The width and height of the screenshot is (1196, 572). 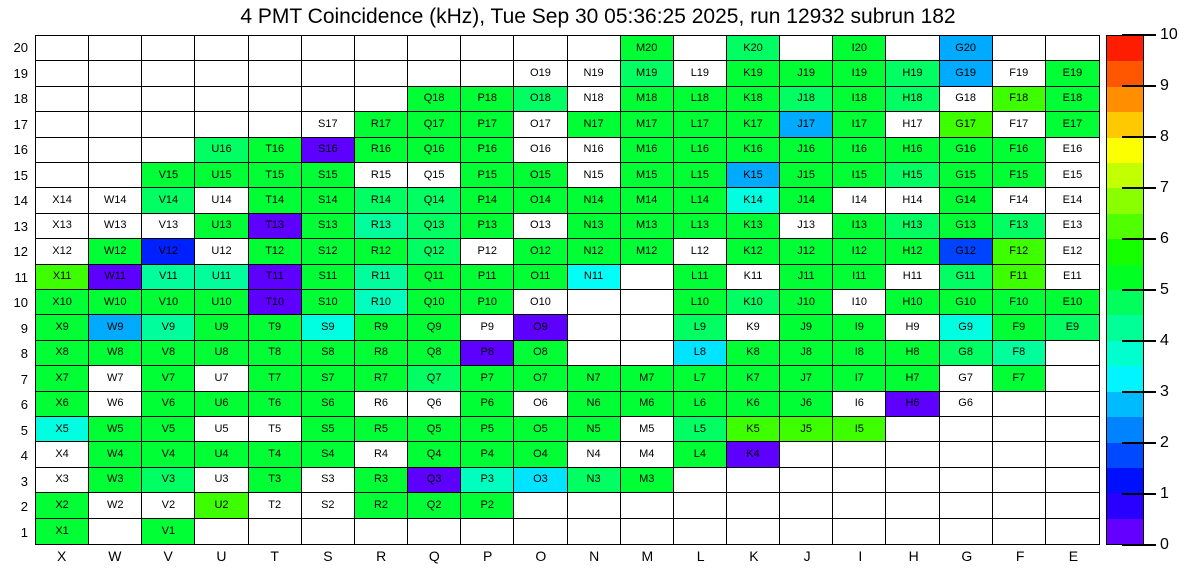 I want to click on grid-cell-O13: O13, so click(x=541, y=226).